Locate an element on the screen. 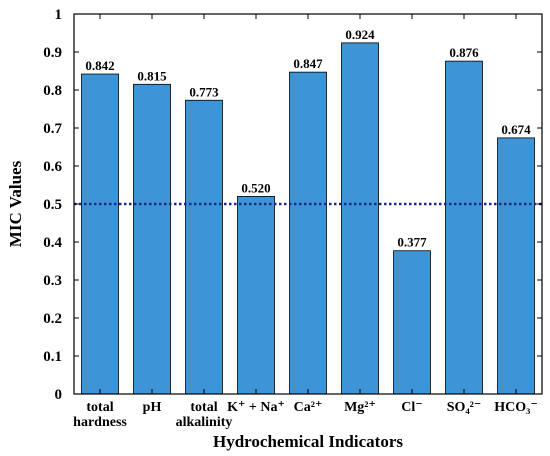 The width and height of the screenshot is (550, 456). bar-value-label: 0.520 is located at coordinates (255, 187).